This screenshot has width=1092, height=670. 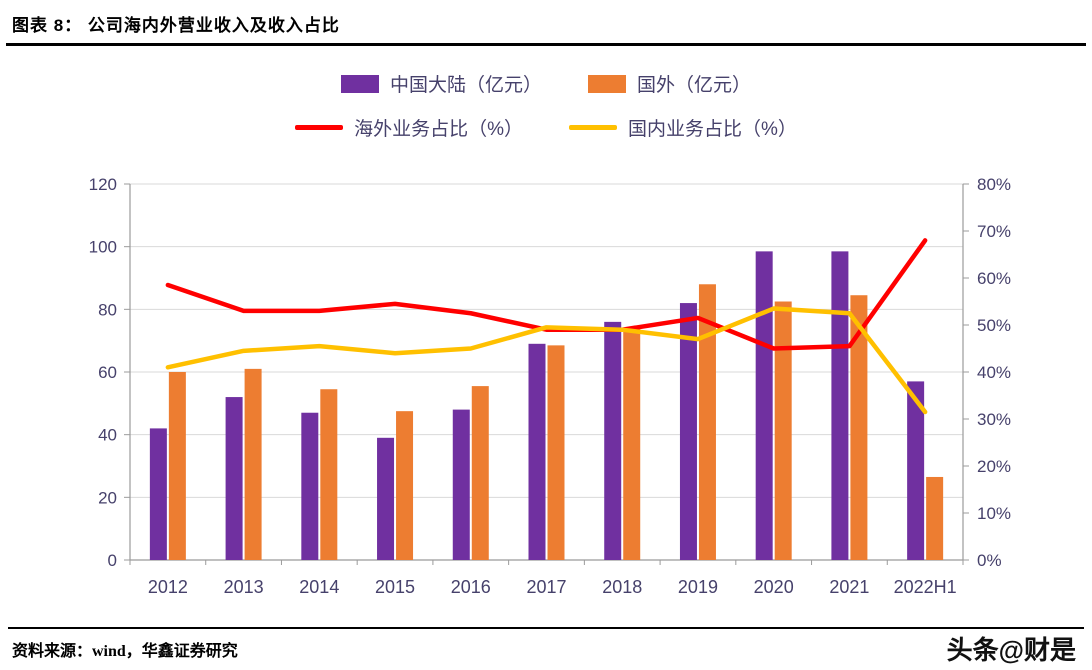 What do you see at coordinates (994, 278) in the screenshot?
I see `right-axis-tick-label: 60%` at bounding box center [994, 278].